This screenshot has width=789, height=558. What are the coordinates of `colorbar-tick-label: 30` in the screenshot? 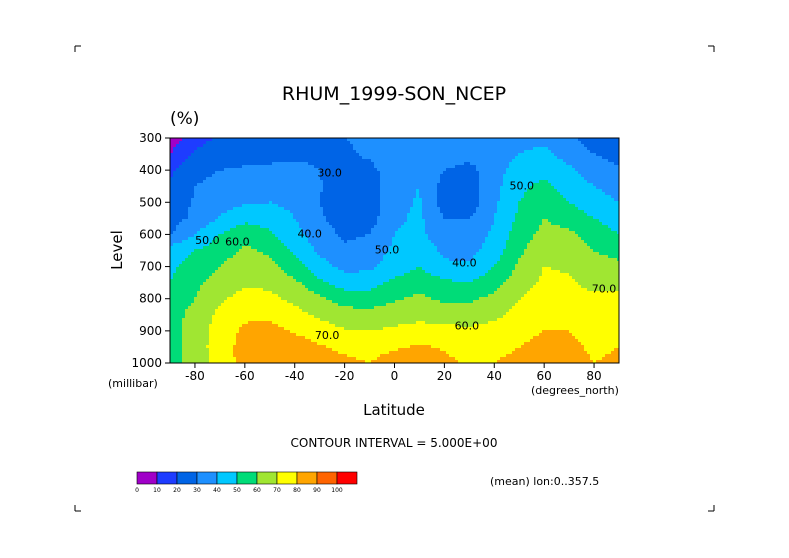 It's located at (197, 490).